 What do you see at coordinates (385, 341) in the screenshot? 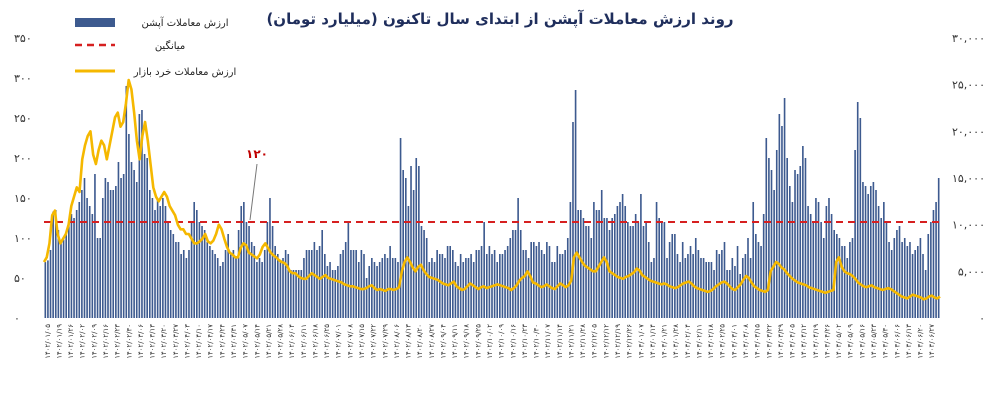
I see `x-tick-label: ۱۴۰۲/۰۷/۲۹` at bounding box center [385, 341].